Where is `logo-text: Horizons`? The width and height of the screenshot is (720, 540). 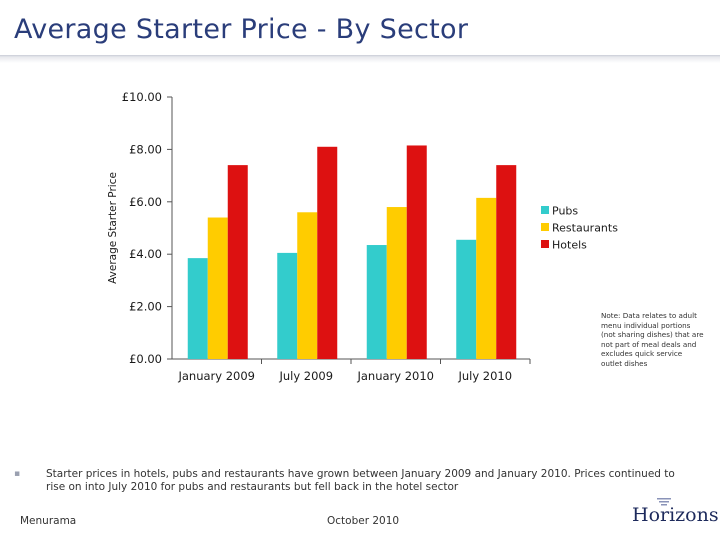 logo-text: Horizons is located at coordinates (675, 515).